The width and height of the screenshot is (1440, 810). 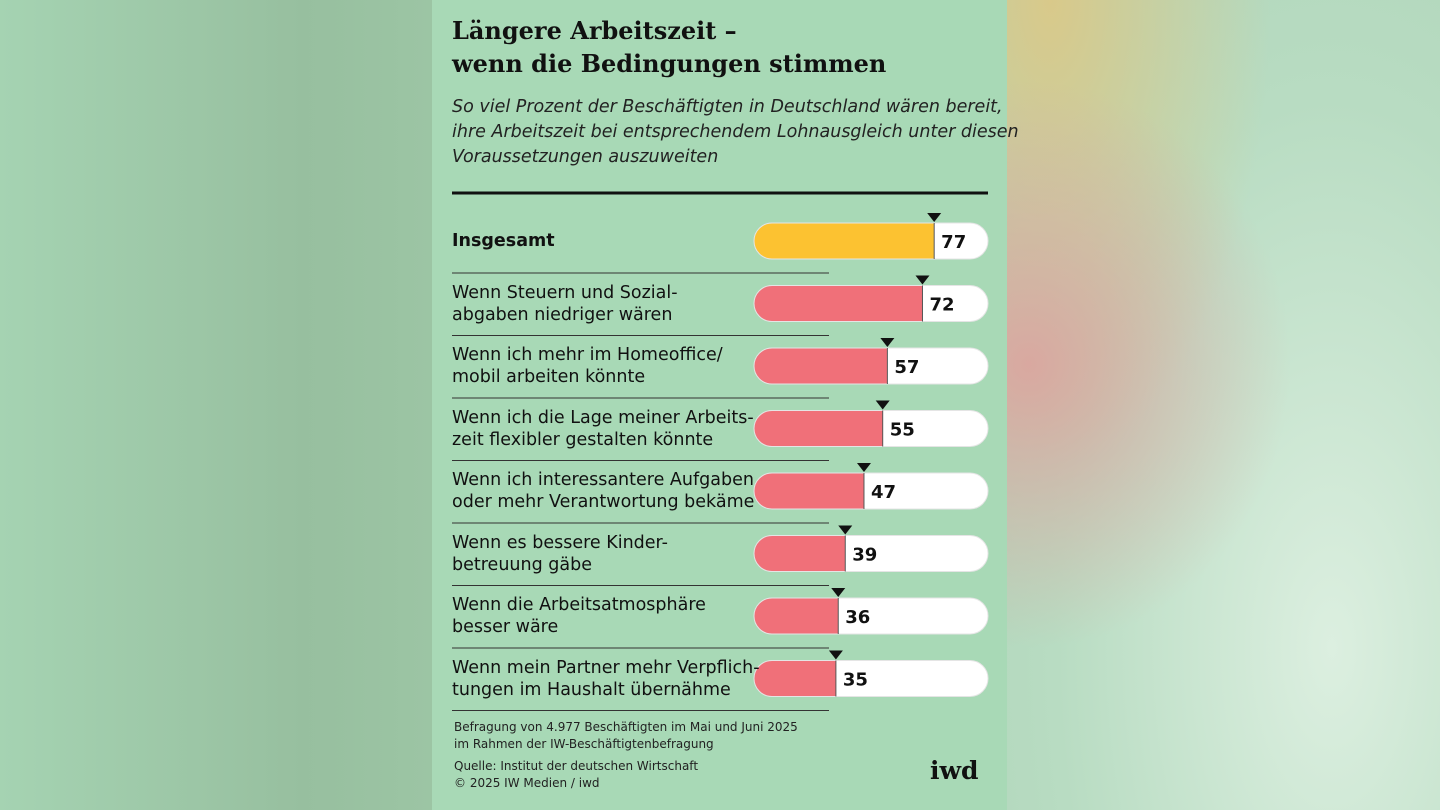 I want to click on value-label: 55, so click(x=902, y=430).